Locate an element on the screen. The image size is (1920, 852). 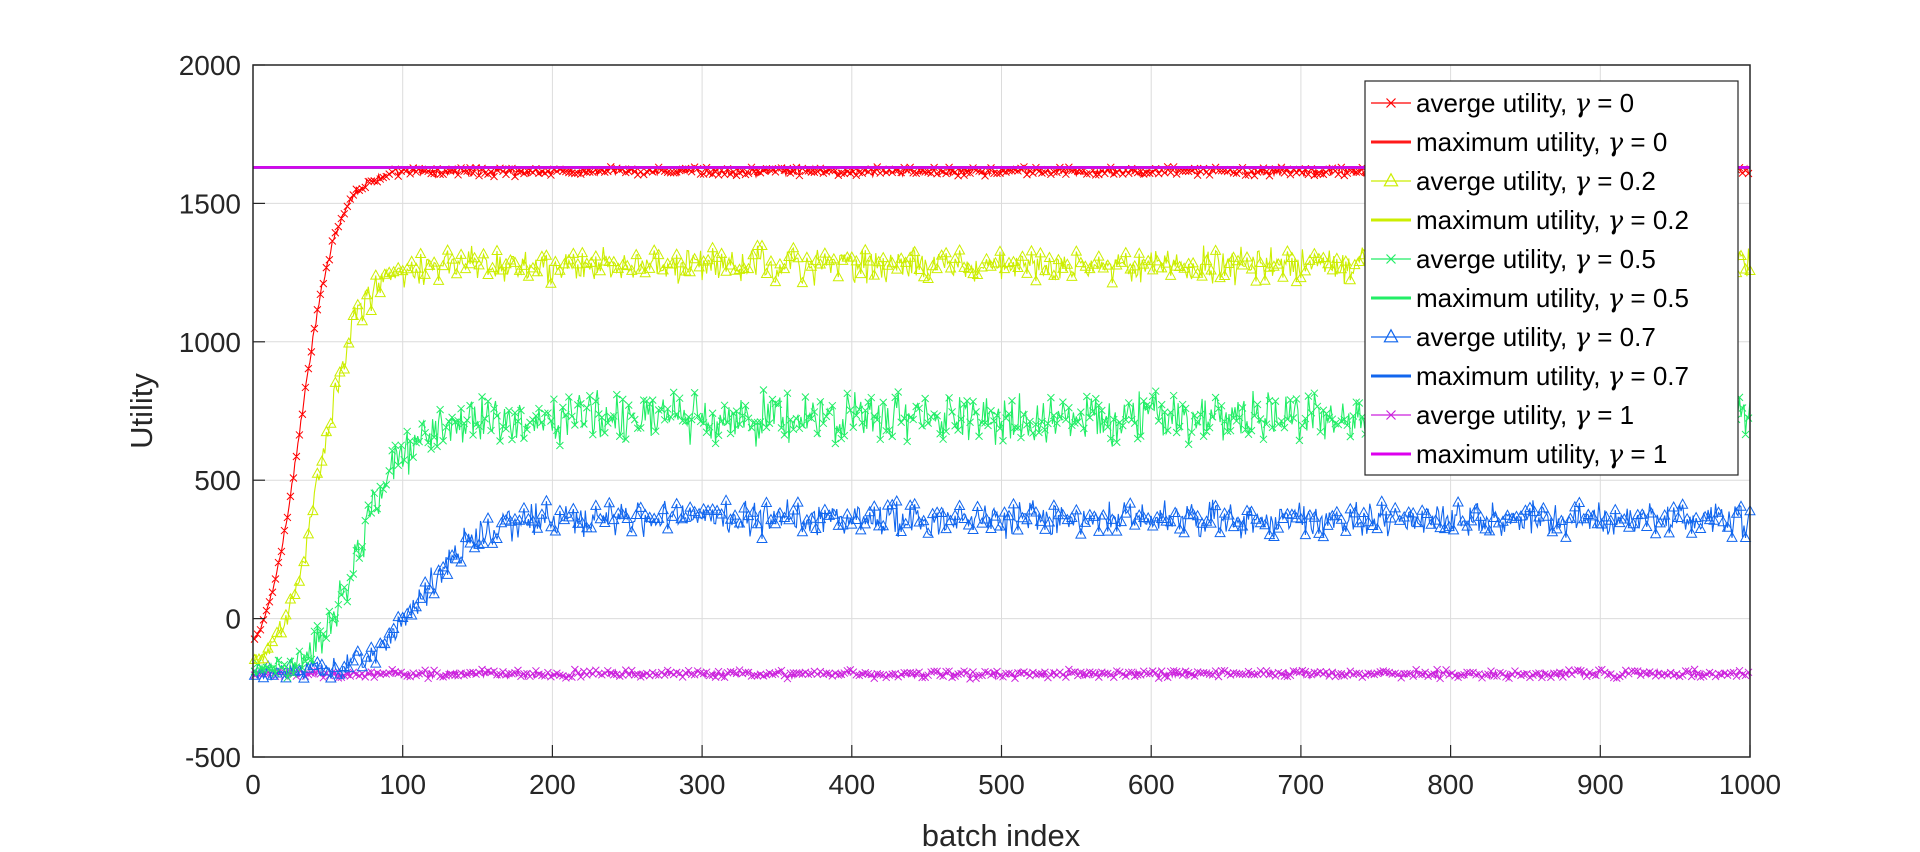
x-tick-label: 500 is located at coordinates (1001, 784).